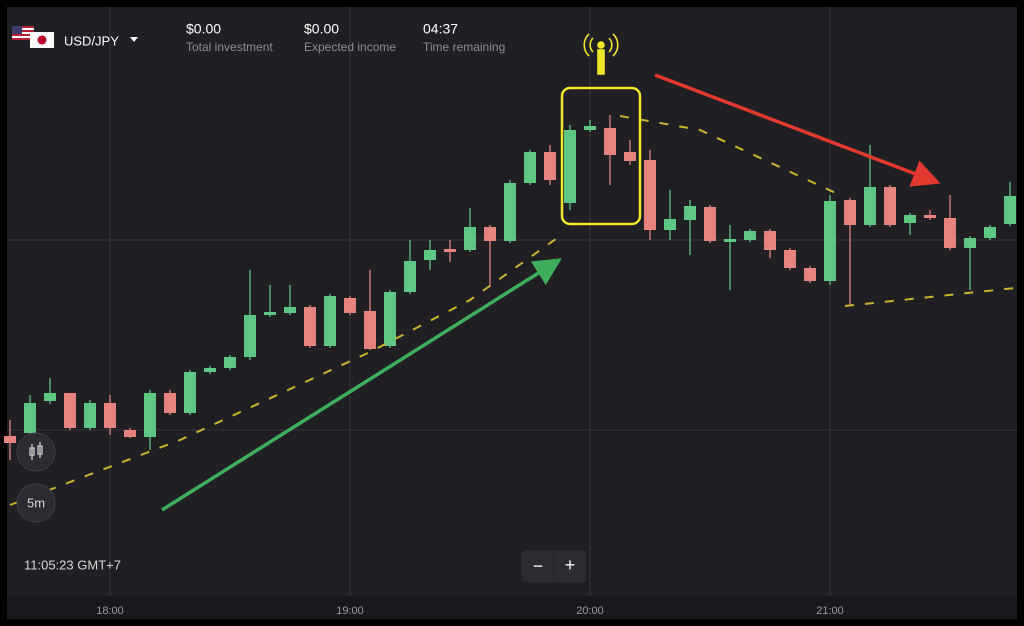 This screenshot has width=1024, height=626. I want to click on stat-label: Total investment, so click(229, 47).